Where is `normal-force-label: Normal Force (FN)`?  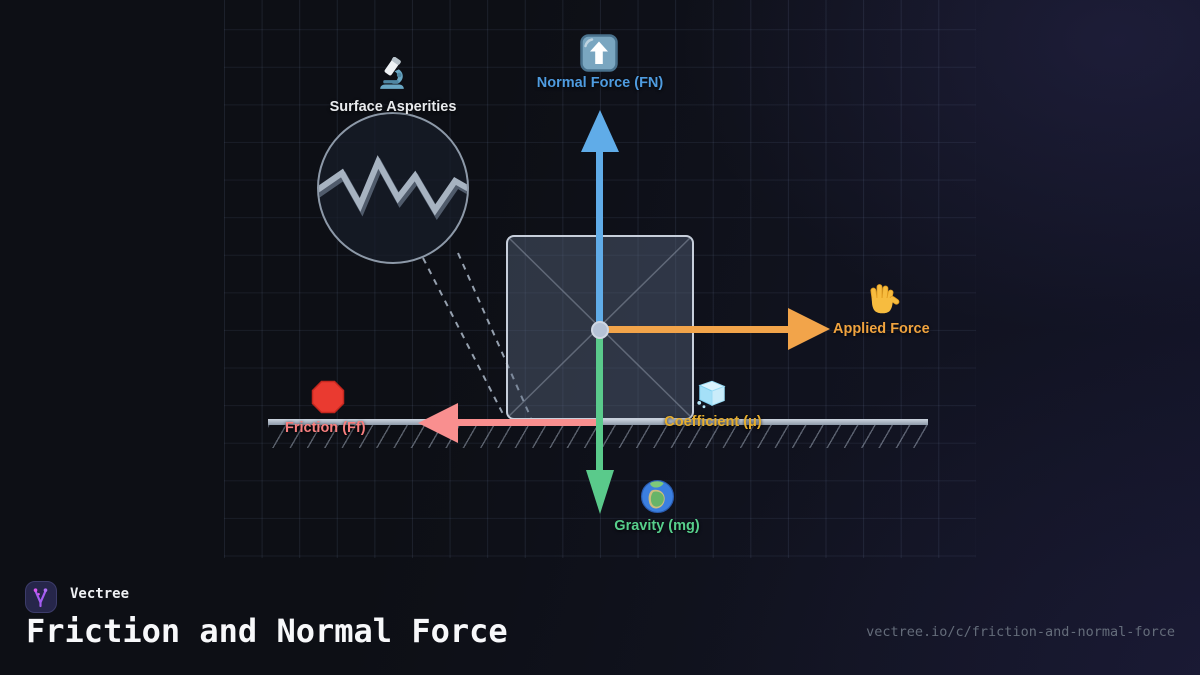 normal-force-label: Normal Force (FN) is located at coordinates (600, 83).